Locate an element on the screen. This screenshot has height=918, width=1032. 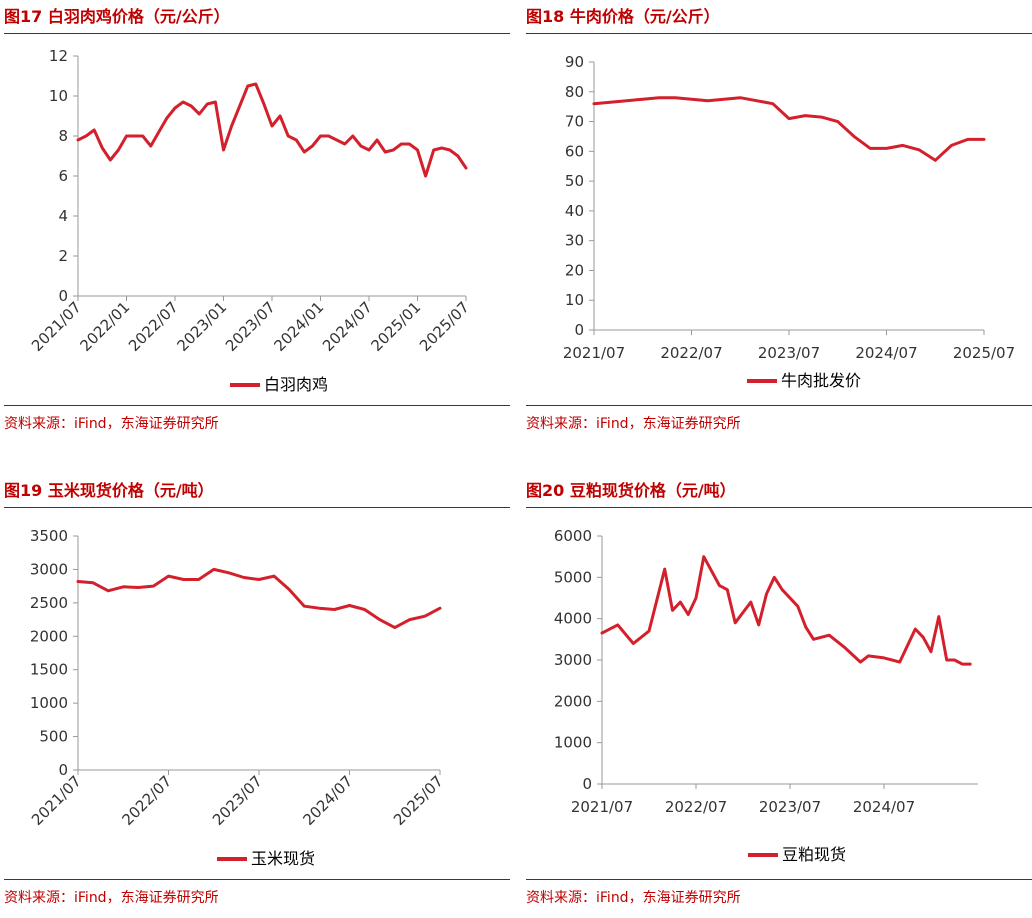
chart-title: 图17 白羽肉鸡价格（元/公斤） is located at coordinates (117, 16).